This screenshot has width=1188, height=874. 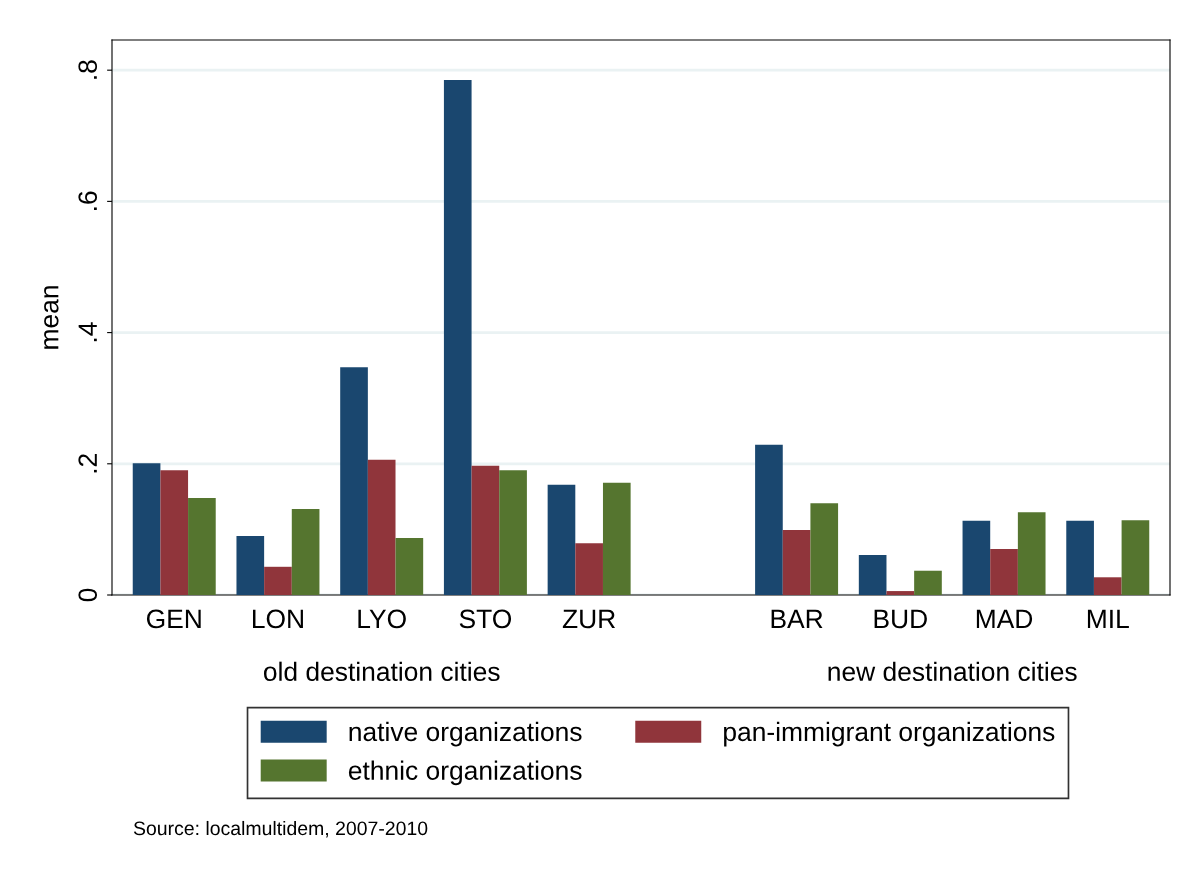 I want to click on legend-label: native organizations, so click(x=465, y=734).